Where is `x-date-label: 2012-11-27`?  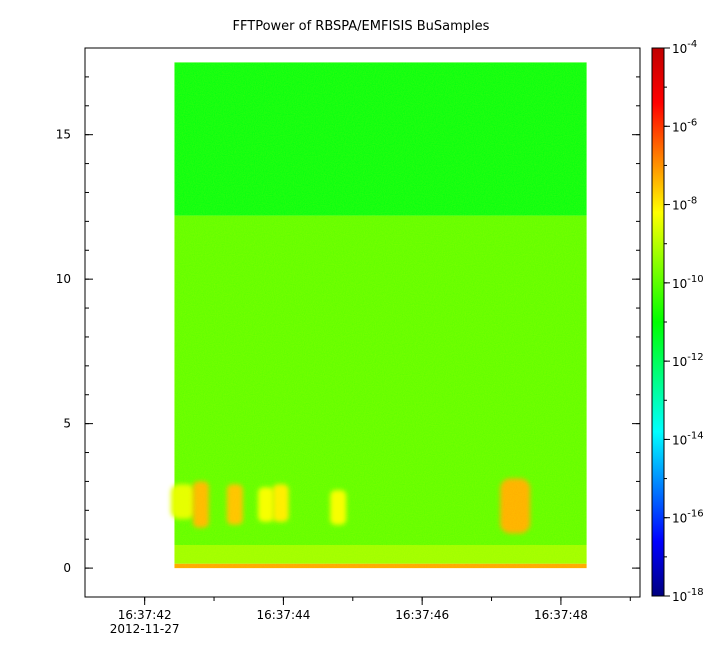
x-date-label: 2012-11-27 is located at coordinates (145, 629).